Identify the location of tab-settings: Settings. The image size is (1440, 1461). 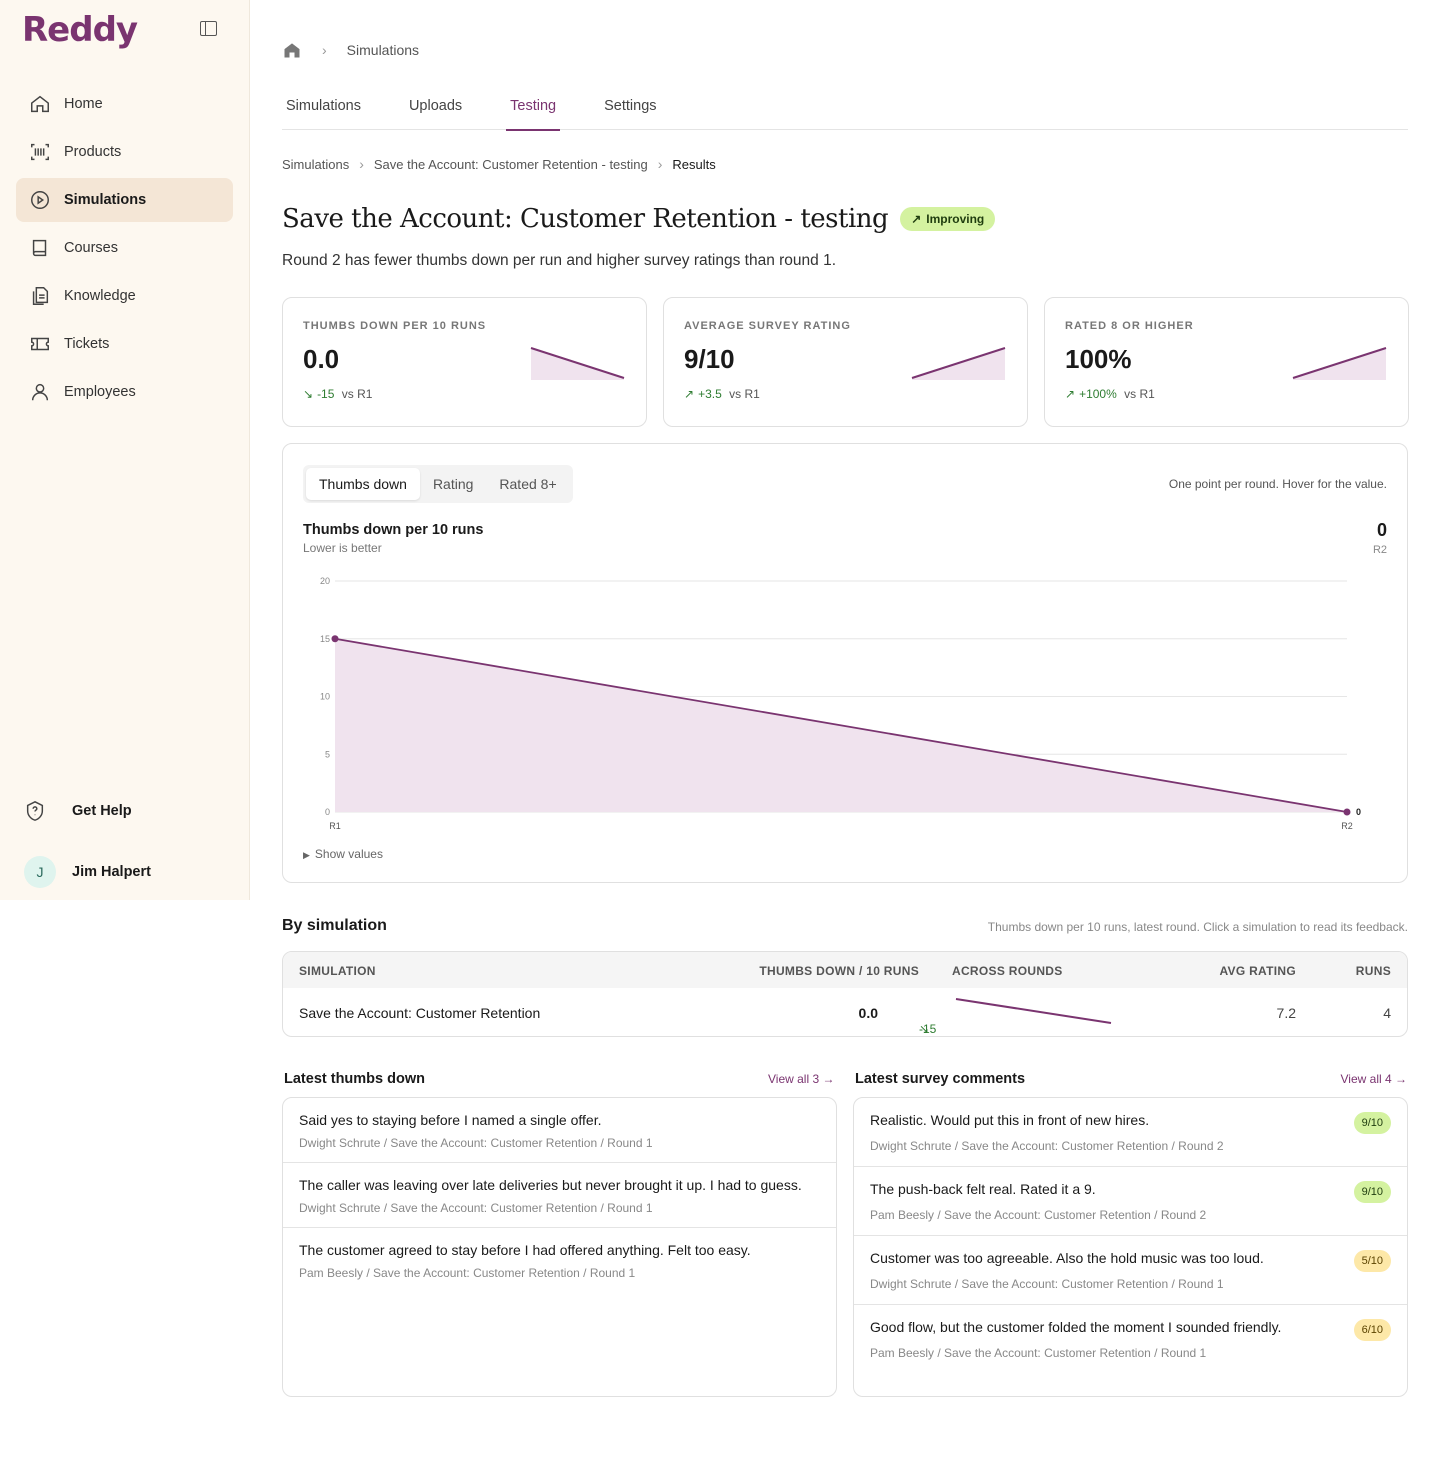
(630, 106).